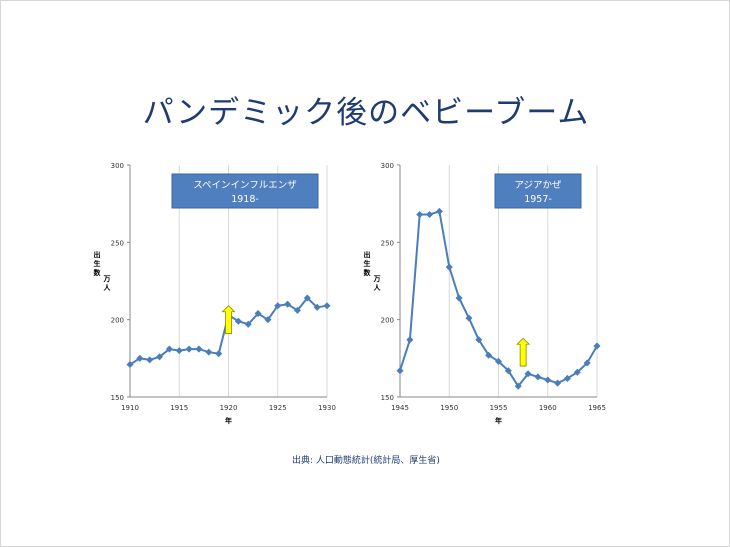 This screenshot has height=547, width=730. What do you see at coordinates (400, 408) in the screenshot?
I see `x-tick-label: 1945` at bounding box center [400, 408].